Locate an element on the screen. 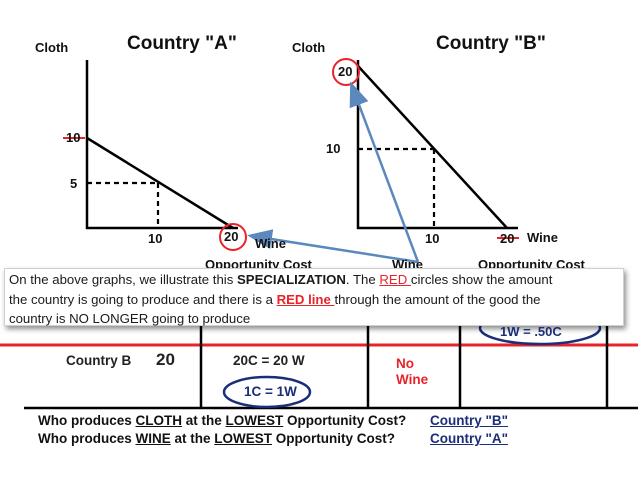  country-a-x-axis-label: Wine is located at coordinates (270, 243).